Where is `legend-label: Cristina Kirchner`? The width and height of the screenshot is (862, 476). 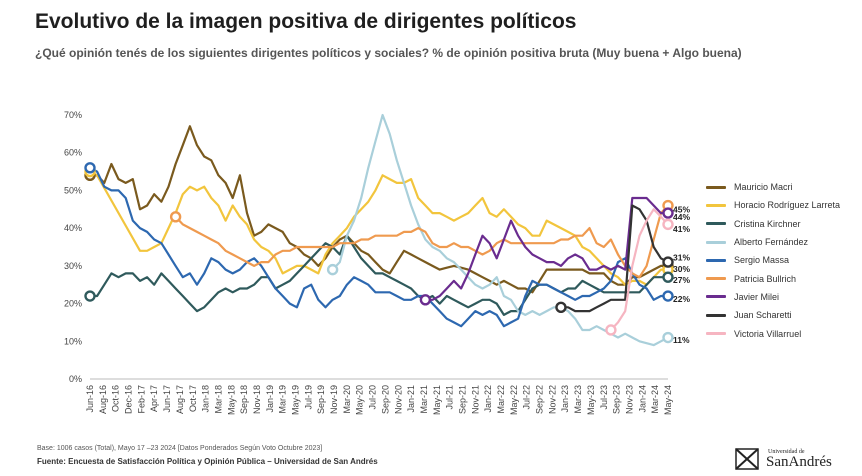 legend-label: Cristina Kirchner is located at coordinates (767, 223).